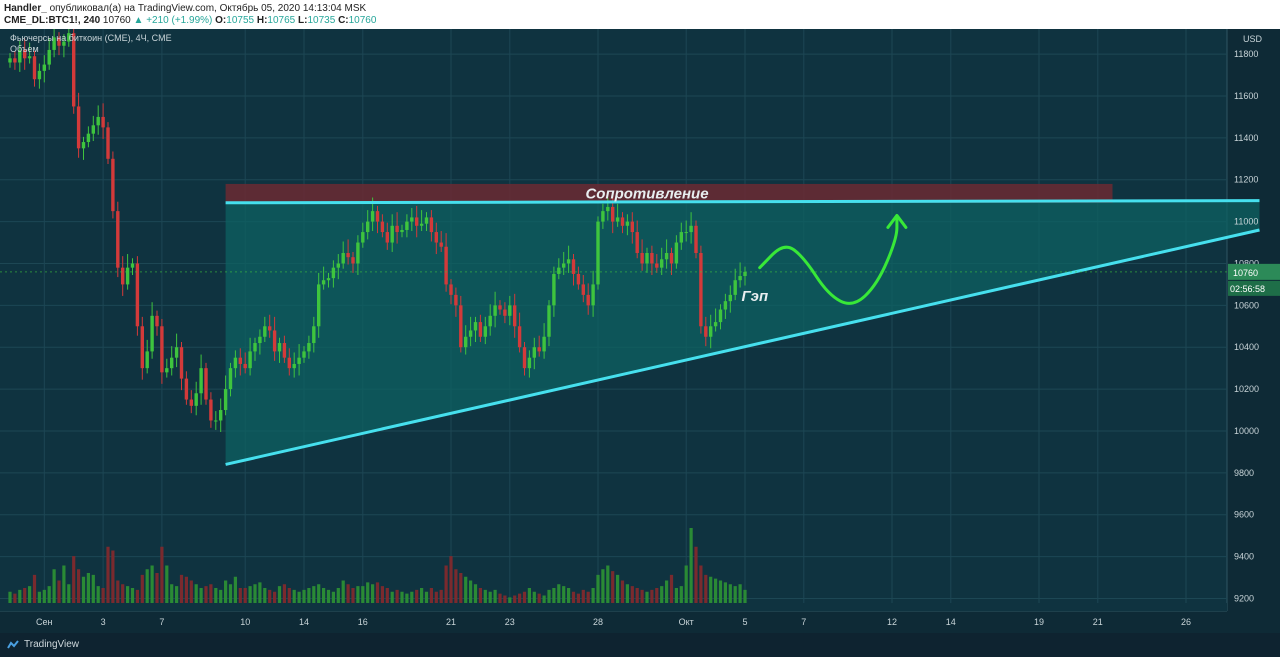 This screenshot has height=657, width=1280. I want to click on resistance-line, so click(742, 202).